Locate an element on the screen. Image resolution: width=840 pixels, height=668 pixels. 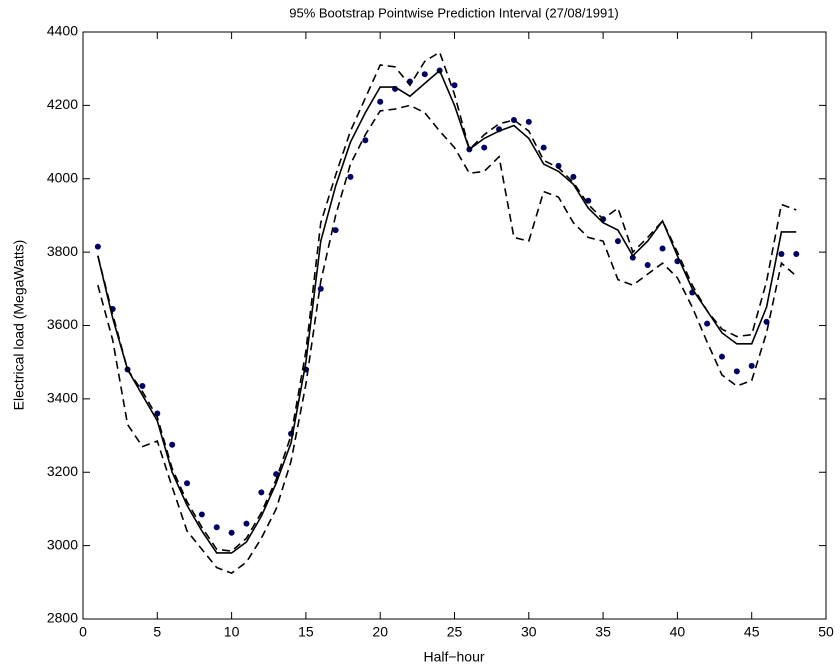
y-tick-label: 4200 is located at coordinates (62, 104).